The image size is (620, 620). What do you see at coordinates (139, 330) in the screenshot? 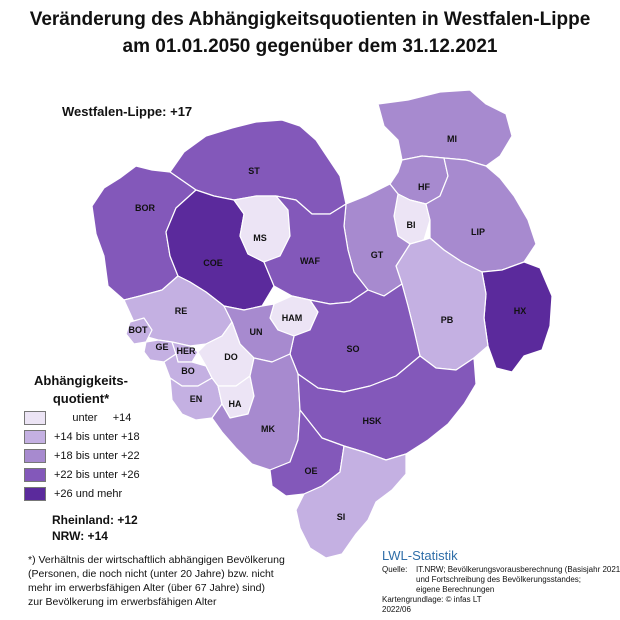
I see `label-BOT: BOT` at bounding box center [139, 330].